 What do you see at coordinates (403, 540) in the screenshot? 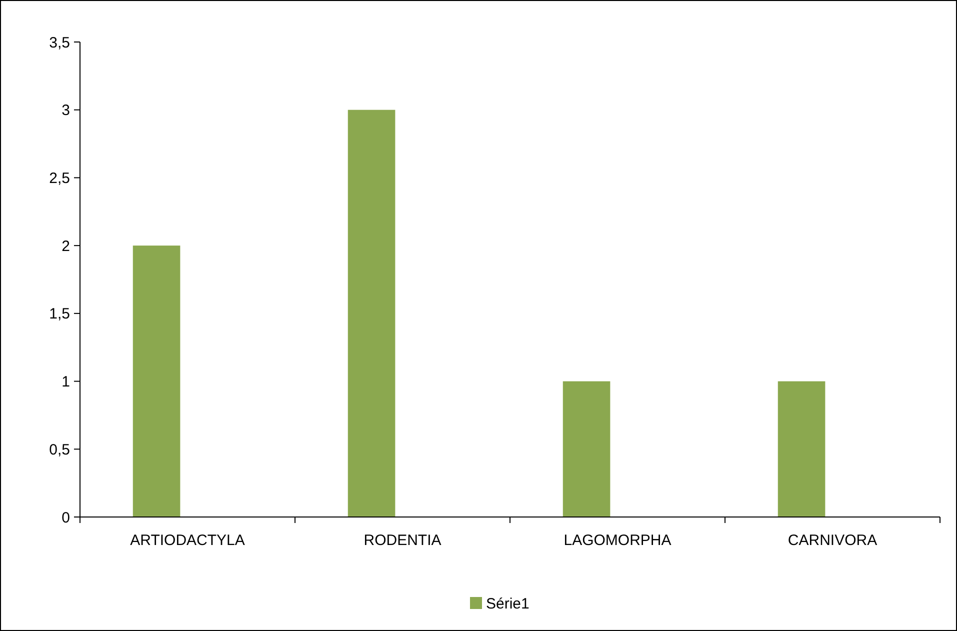
I see `x-tick-label: RODENTIA` at bounding box center [403, 540].